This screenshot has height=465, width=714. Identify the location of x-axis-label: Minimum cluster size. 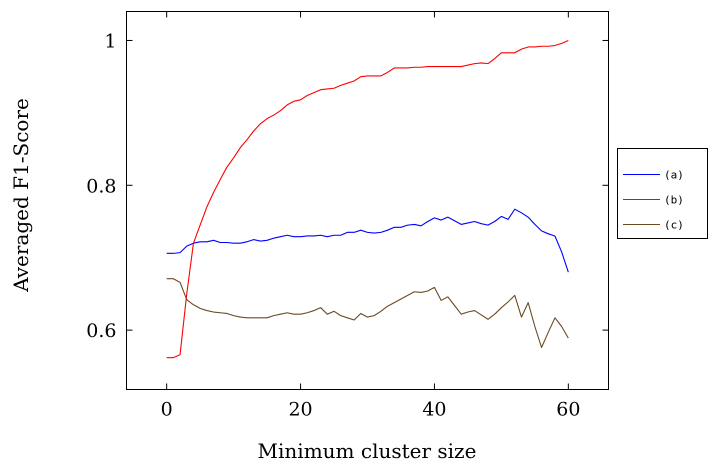
(367, 451).